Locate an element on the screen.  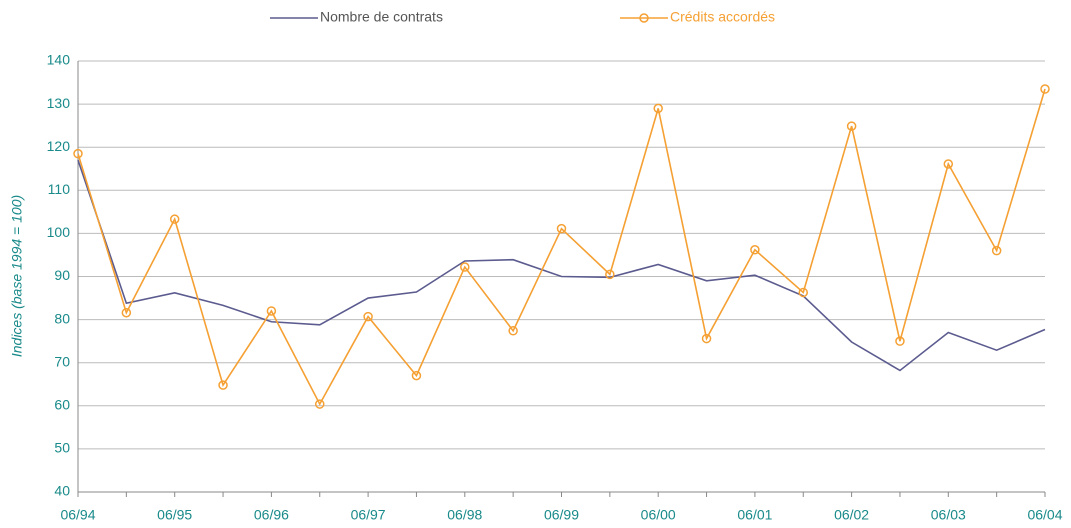
x-tick-label: 06/04 is located at coordinates (1044, 515).